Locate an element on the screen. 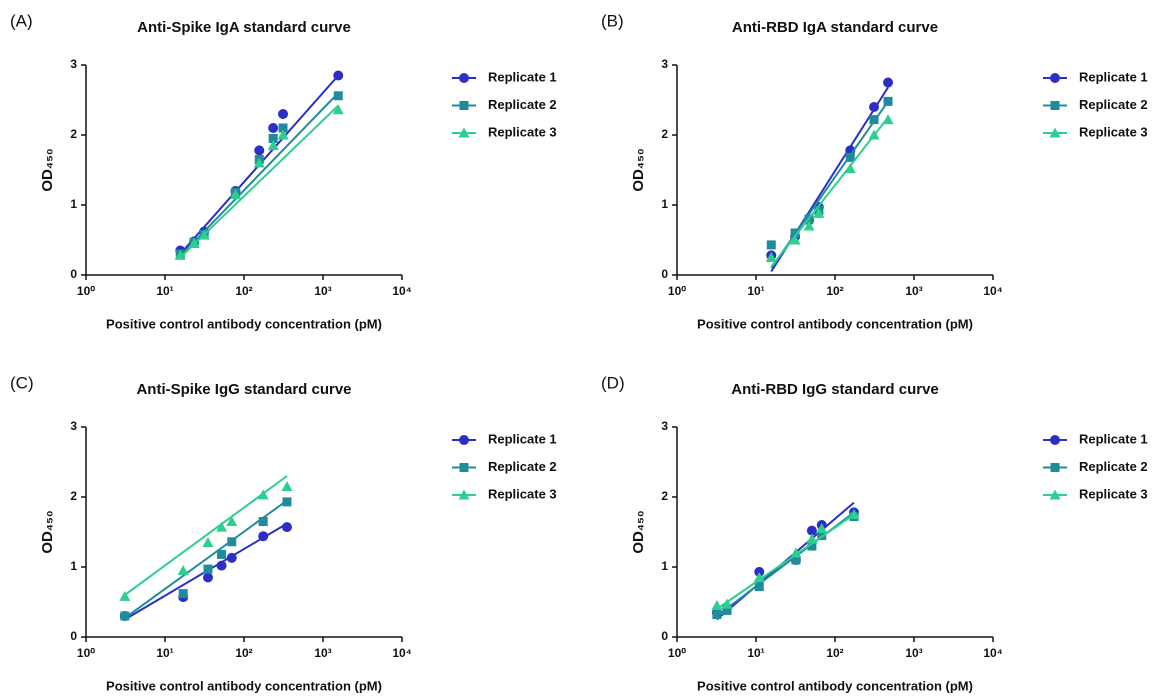  panel-label: (C) is located at coordinates (22, 382).